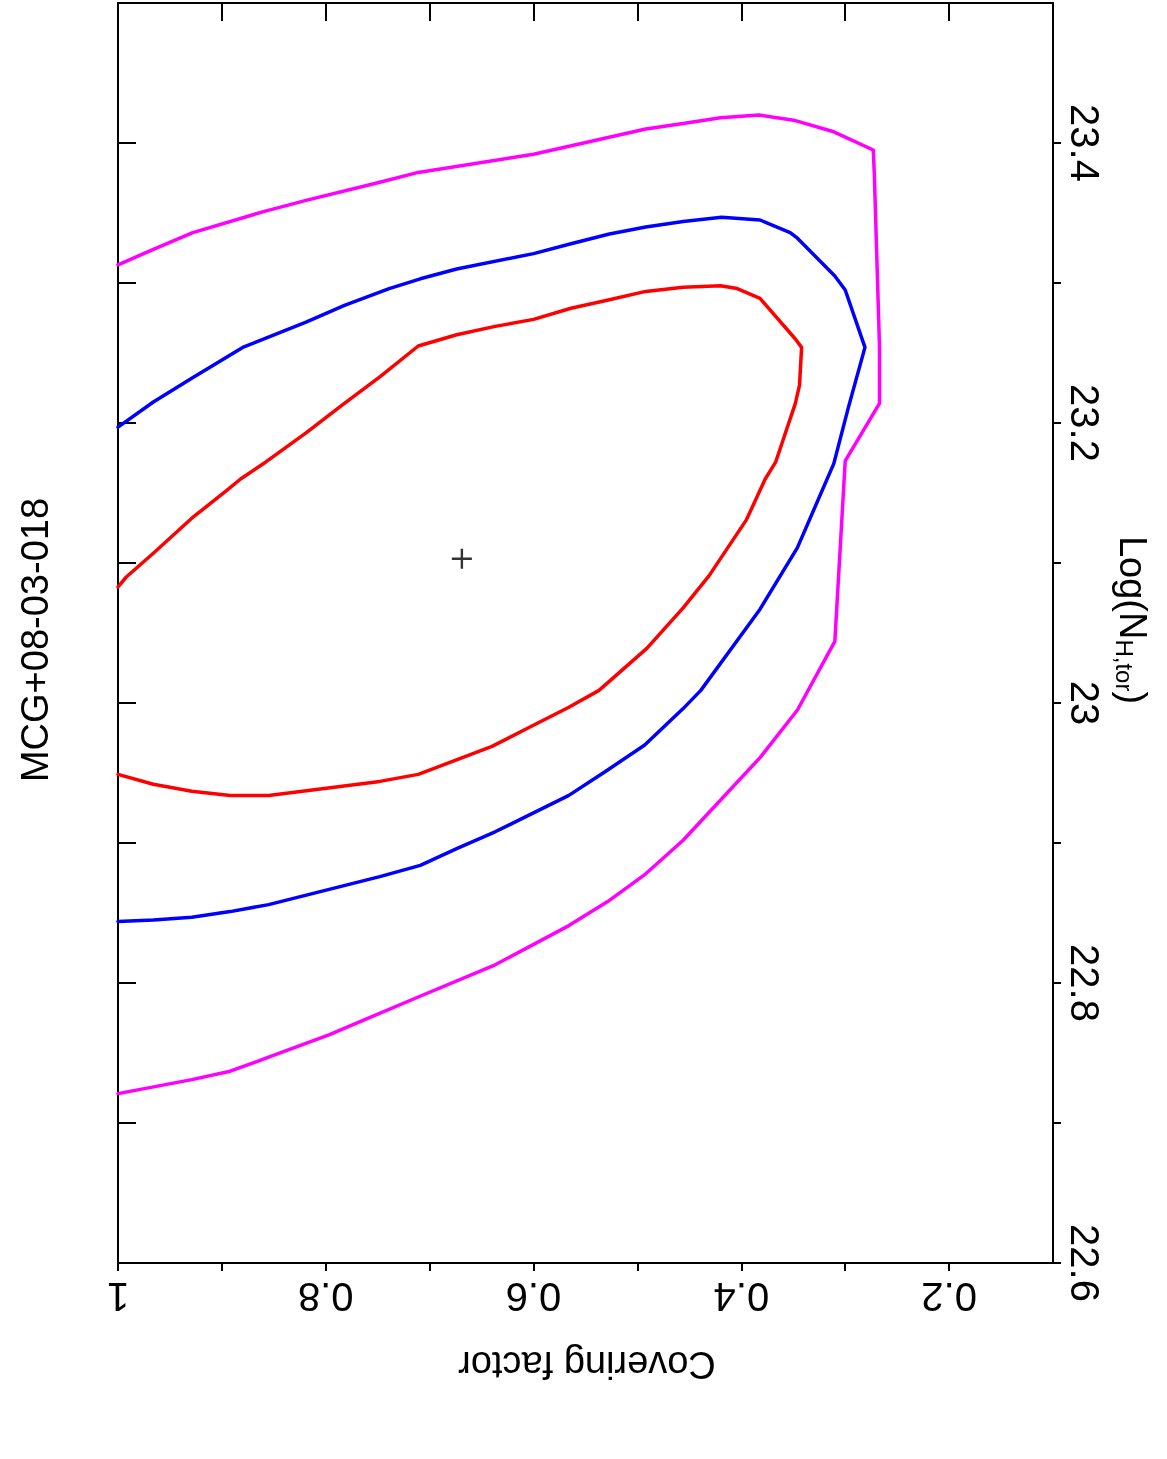 The image size is (1167, 1459). What do you see at coordinates (1085, 143) in the screenshot?
I see `y-tick-label: 23.4` at bounding box center [1085, 143].